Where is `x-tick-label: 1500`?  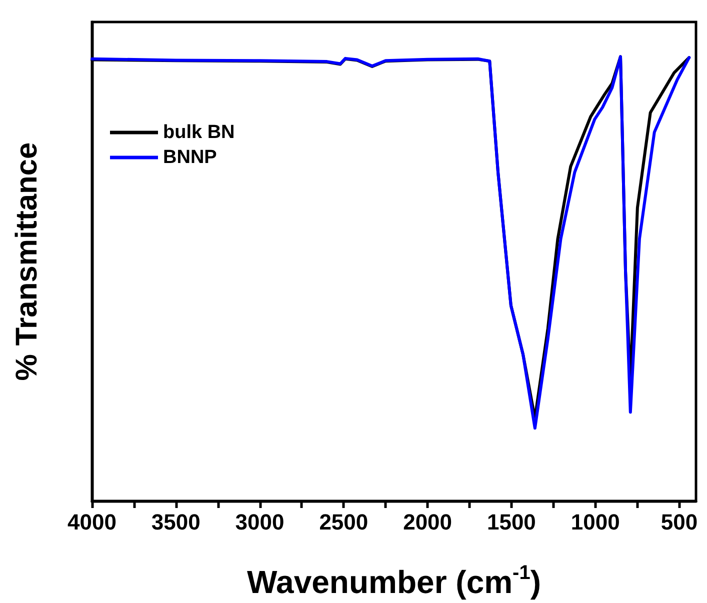 x-tick-label: 1500 is located at coordinates (511, 522).